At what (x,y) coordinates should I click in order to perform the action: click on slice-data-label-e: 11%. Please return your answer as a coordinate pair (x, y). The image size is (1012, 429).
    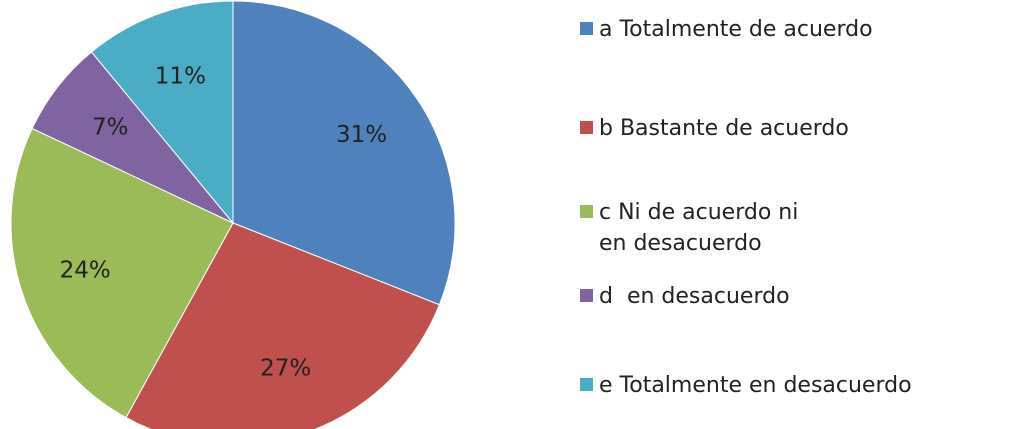
    Looking at the image, I should click on (180, 76).